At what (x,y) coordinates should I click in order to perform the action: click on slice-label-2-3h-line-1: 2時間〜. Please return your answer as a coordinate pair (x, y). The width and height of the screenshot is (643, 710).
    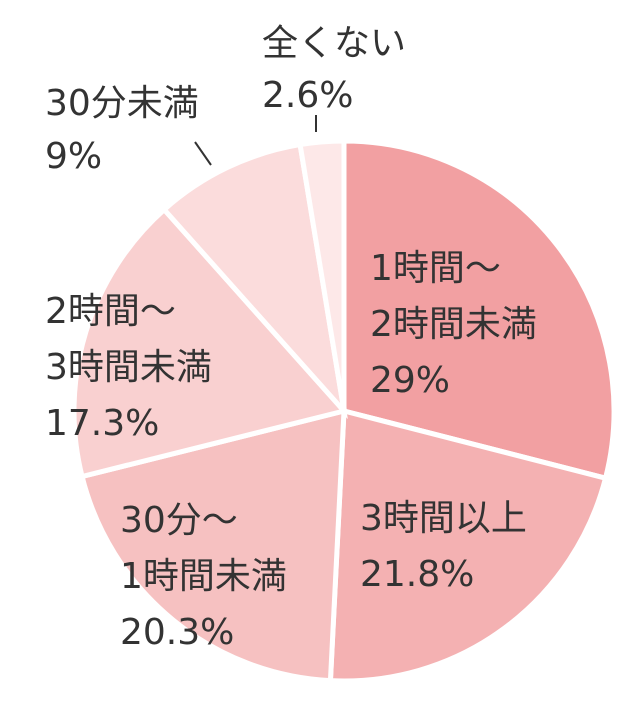
    Looking at the image, I should click on (110, 311).